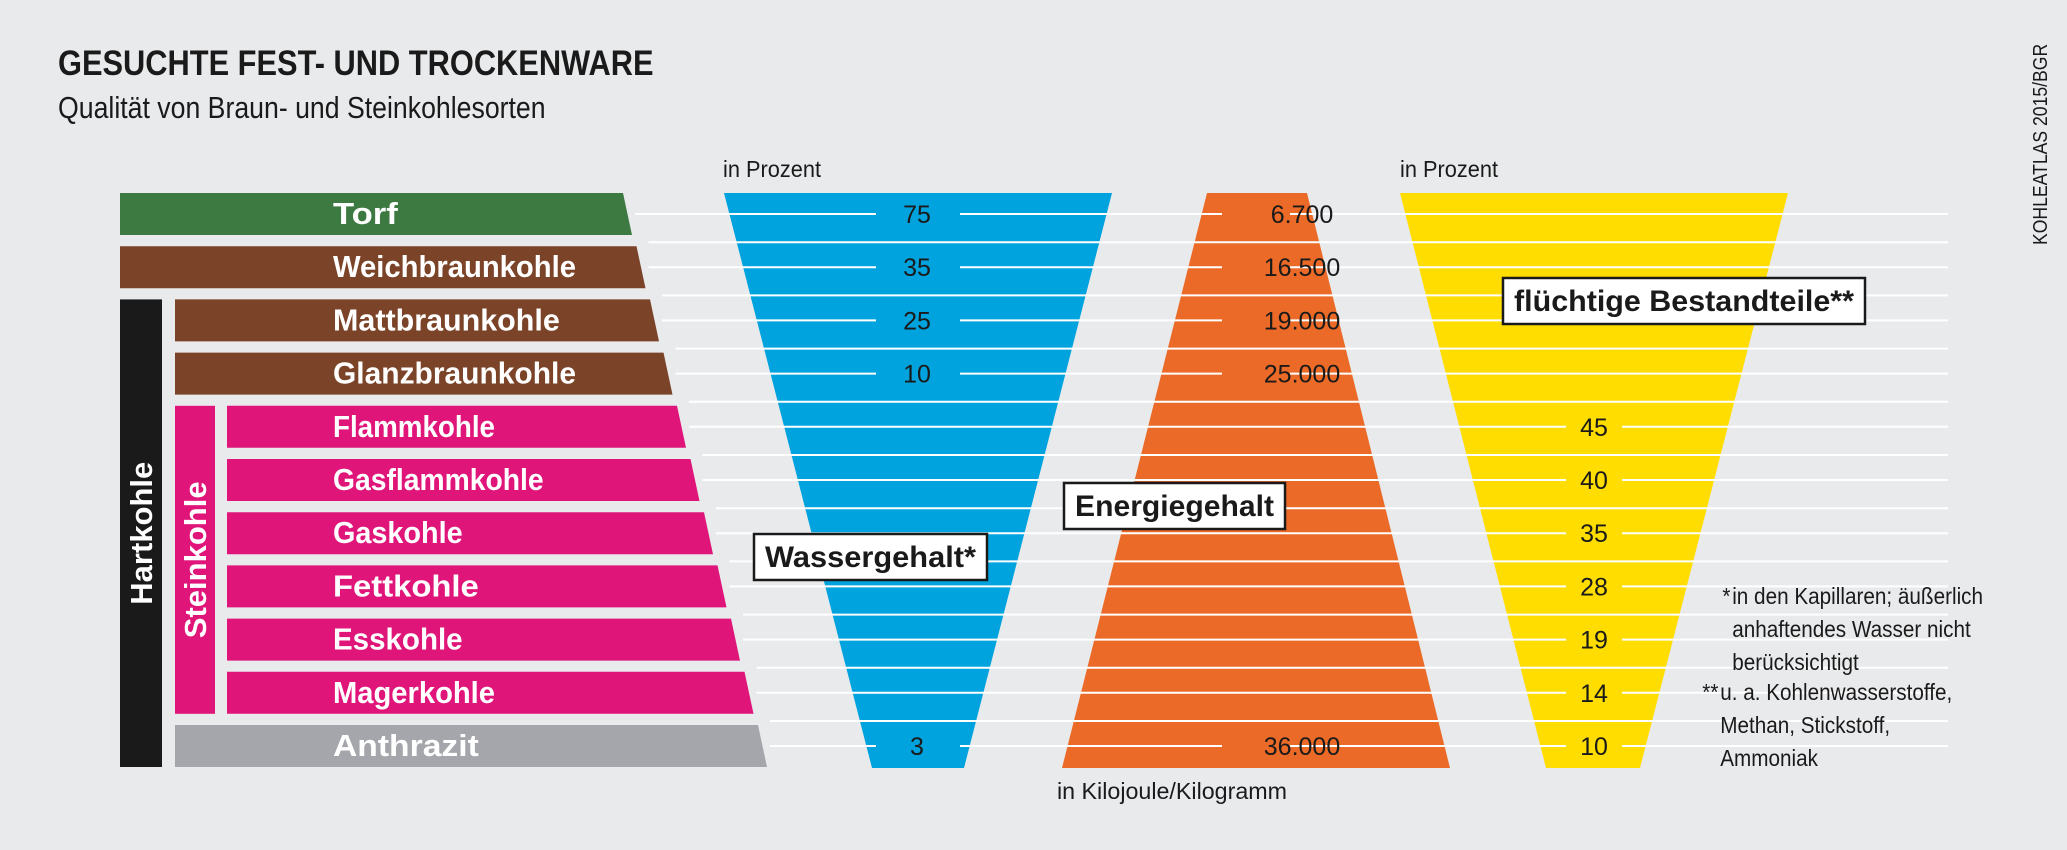 The image size is (2067, 850). I want to click on series-label-energiegehalt: Energiegehalt, so click(1174, 506).